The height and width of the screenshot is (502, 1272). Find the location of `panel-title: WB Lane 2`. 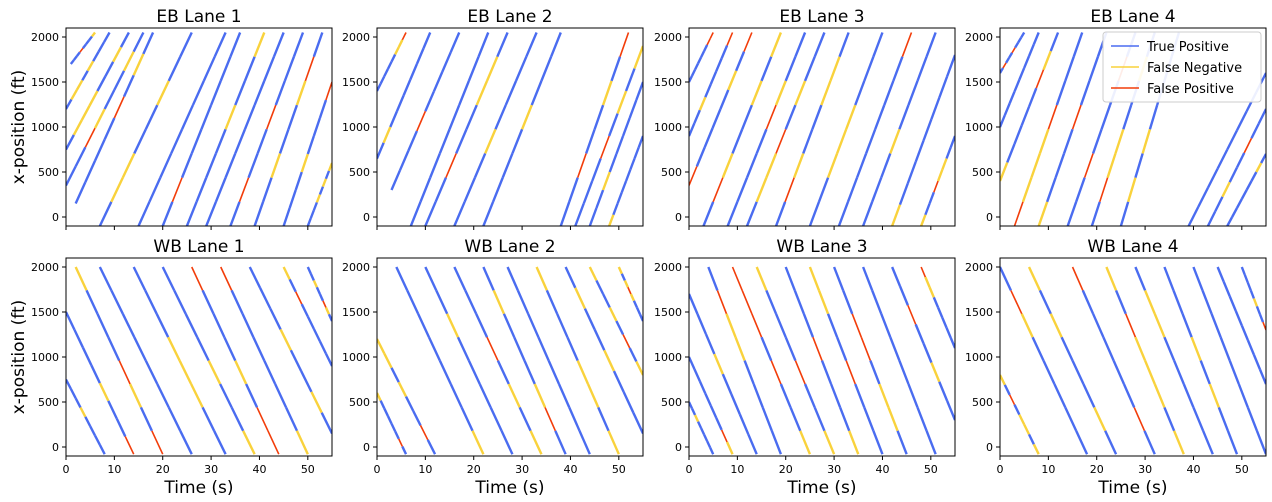

panel-title: WB Lane 2 is located at coordinates (509, 247).